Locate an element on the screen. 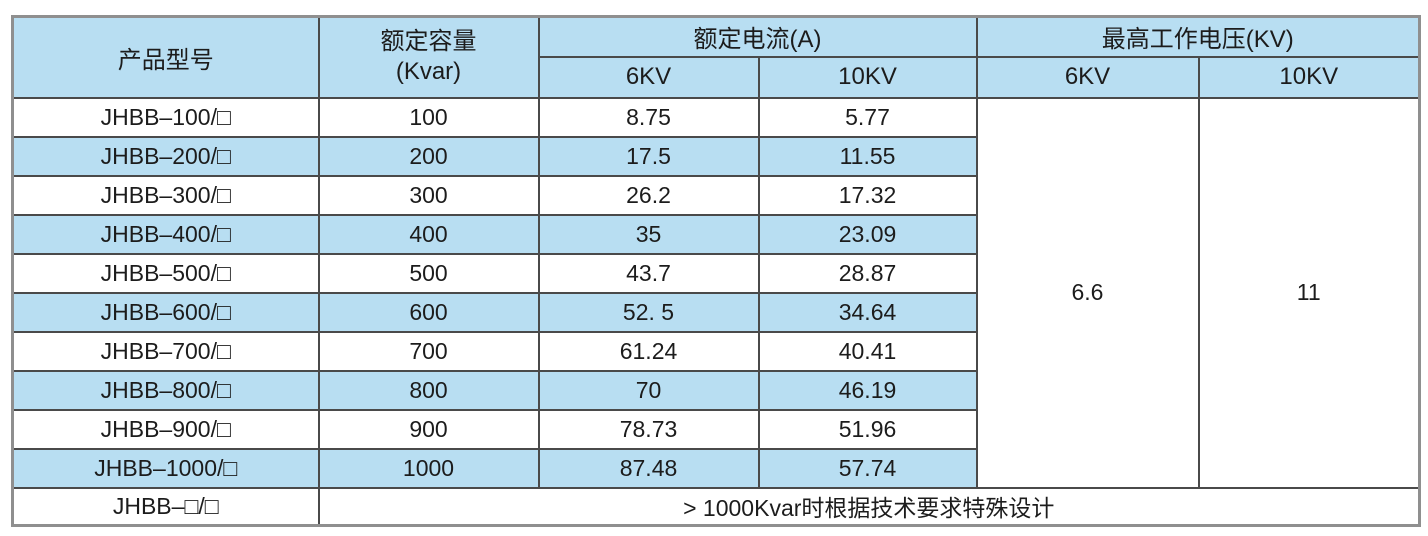 The width and height of the screenshot is (1428, 536). table-row: JHBB–200/□ 200 17.5 11.55 is located at coordinates (715, 156).